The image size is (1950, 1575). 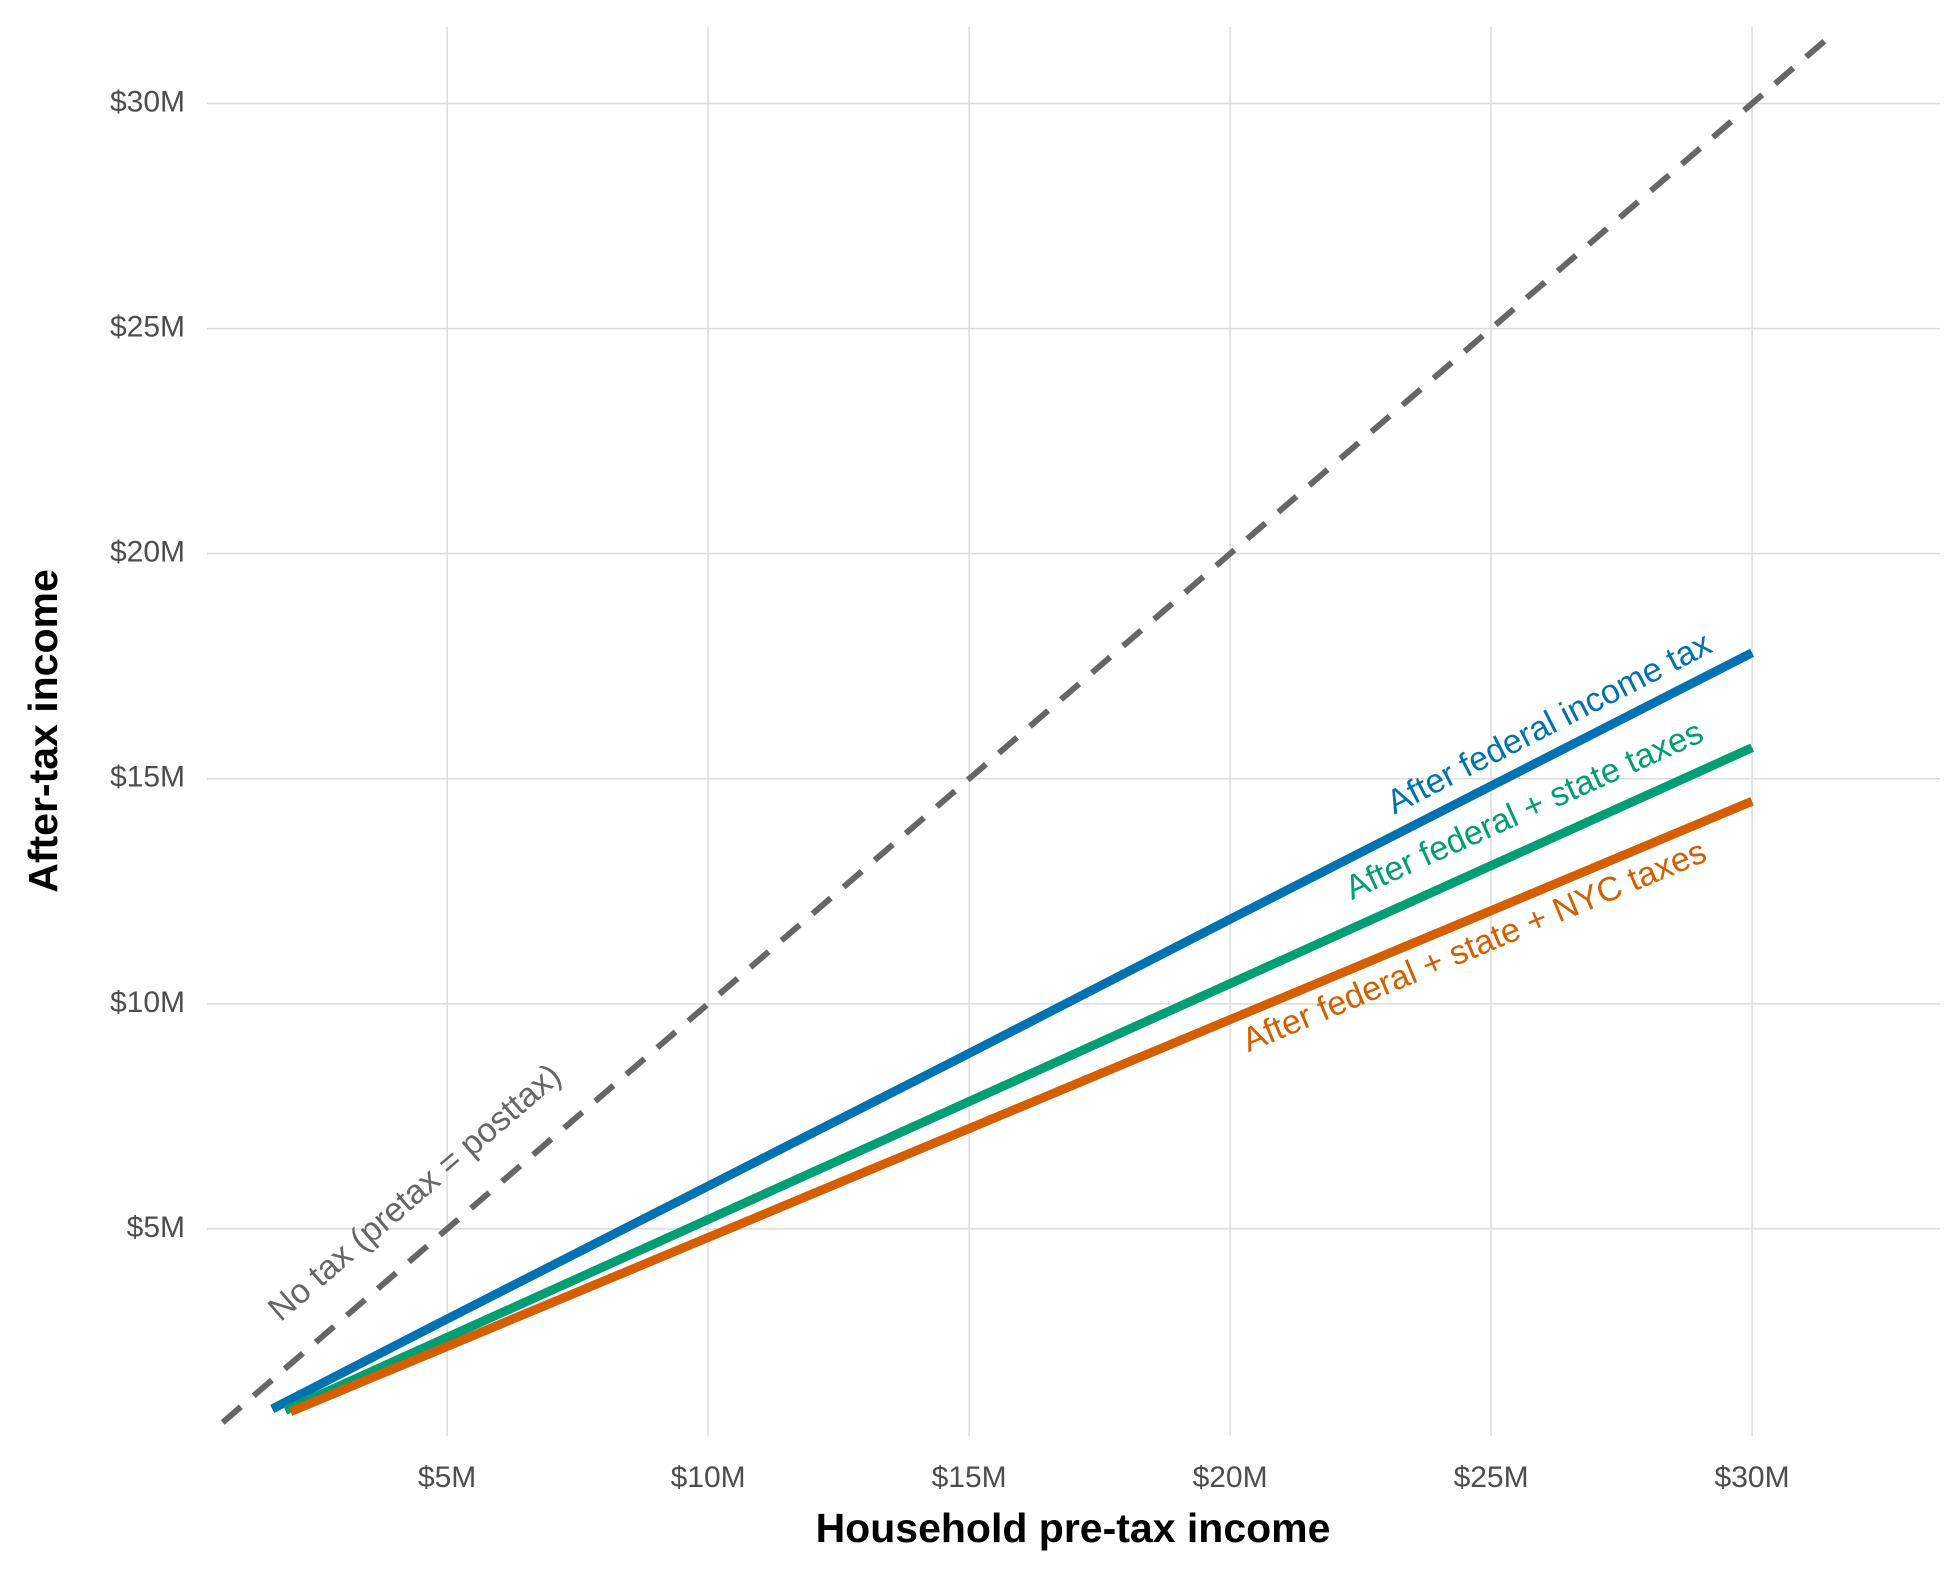 What do you see at coordinates (147, 101) in the screenshot?
I see `y-tick-label: $30M` at bounding box center [147, 101].